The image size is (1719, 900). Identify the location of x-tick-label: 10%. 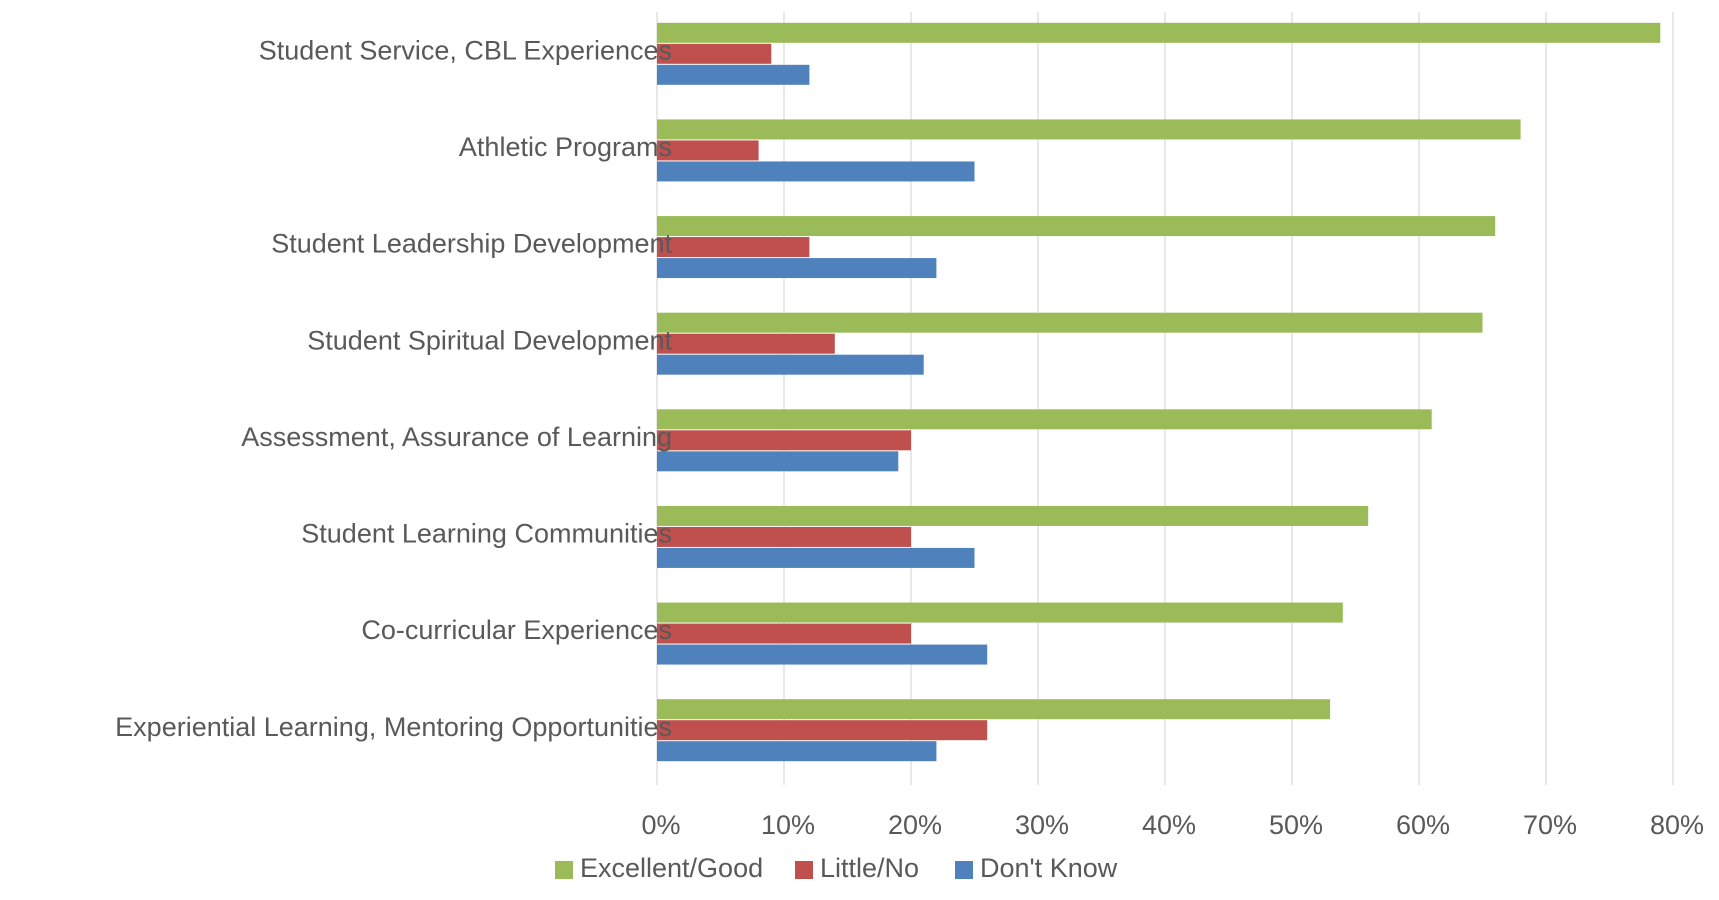
(788, 825).